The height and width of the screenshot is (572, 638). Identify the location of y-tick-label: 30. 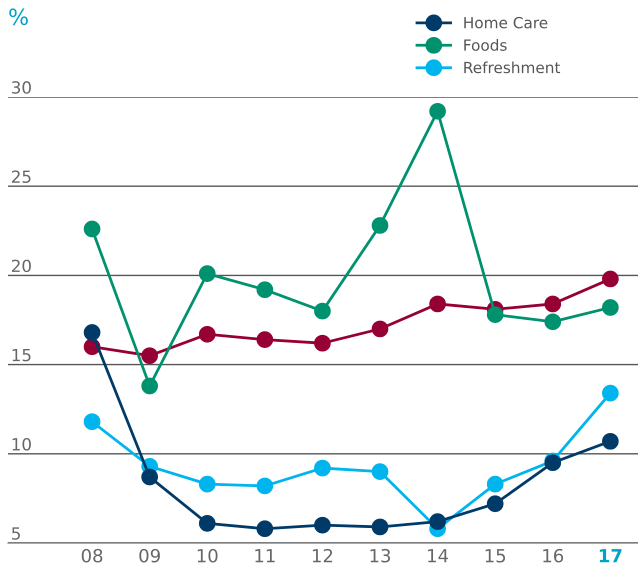
(21, 87).